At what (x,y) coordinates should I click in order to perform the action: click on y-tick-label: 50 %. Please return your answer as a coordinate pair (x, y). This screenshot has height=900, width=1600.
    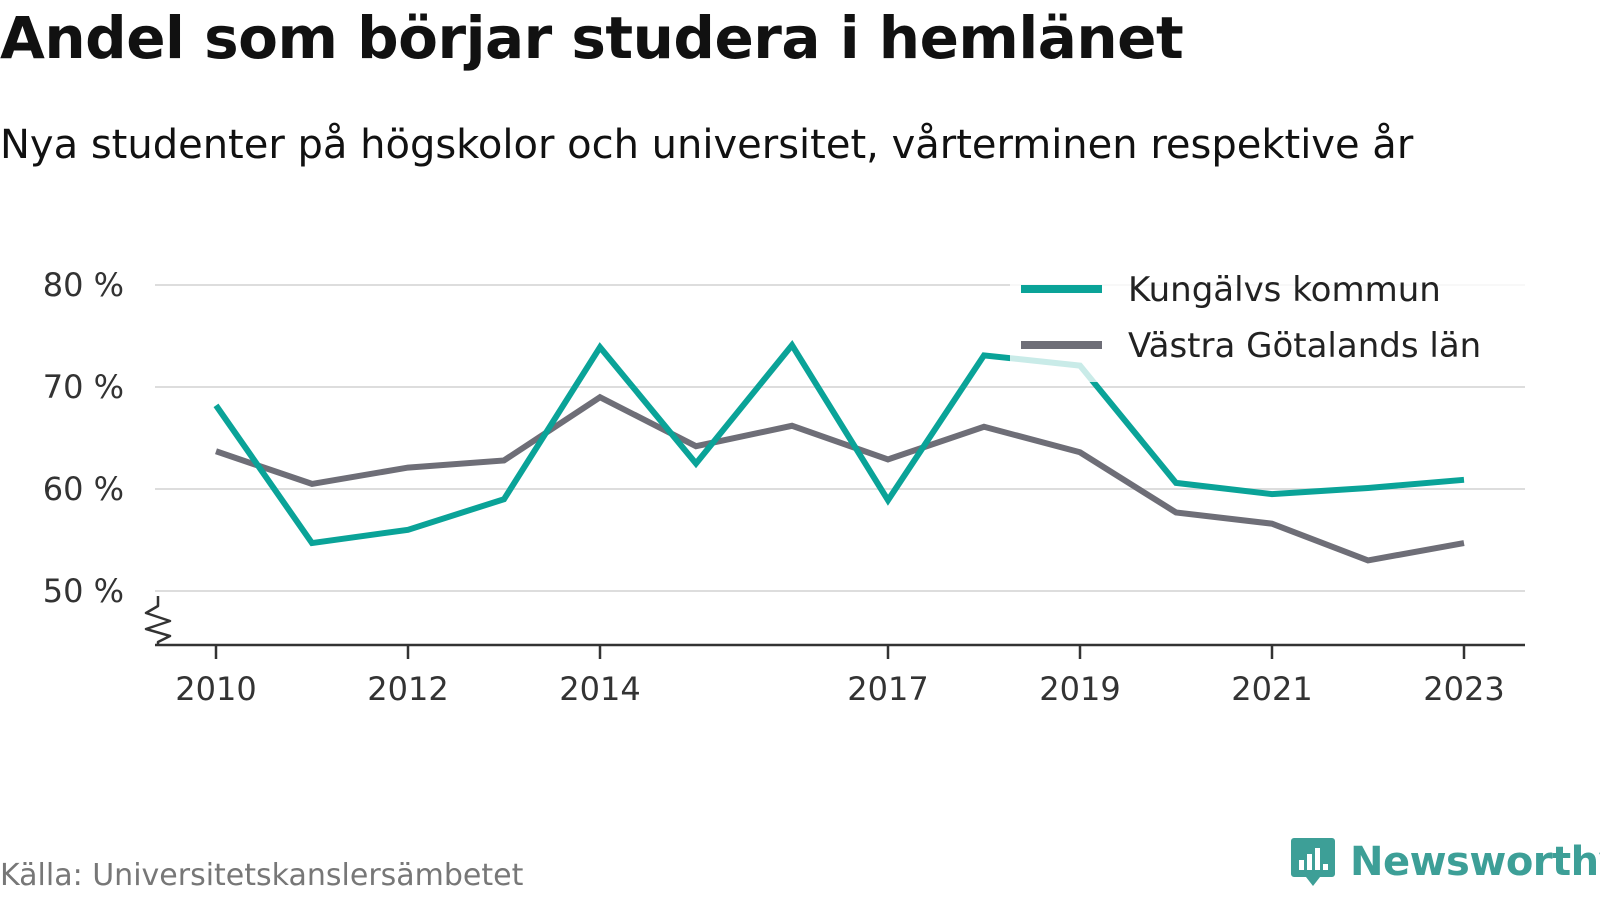
    Looking at the image, I should click on (83, 591).